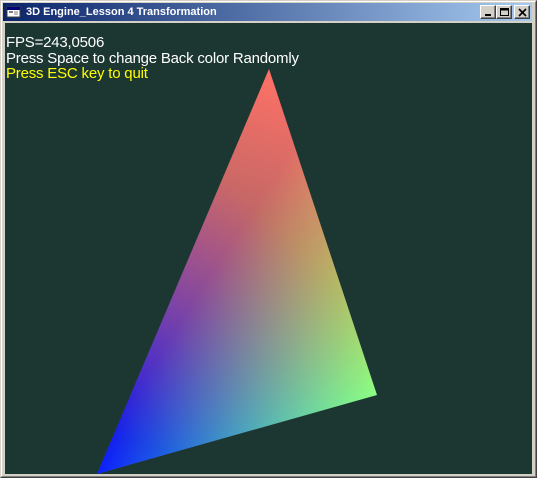 The height and width of the screenshot is (478, 537). I want to click on maximize-icon, so click(504, 12).